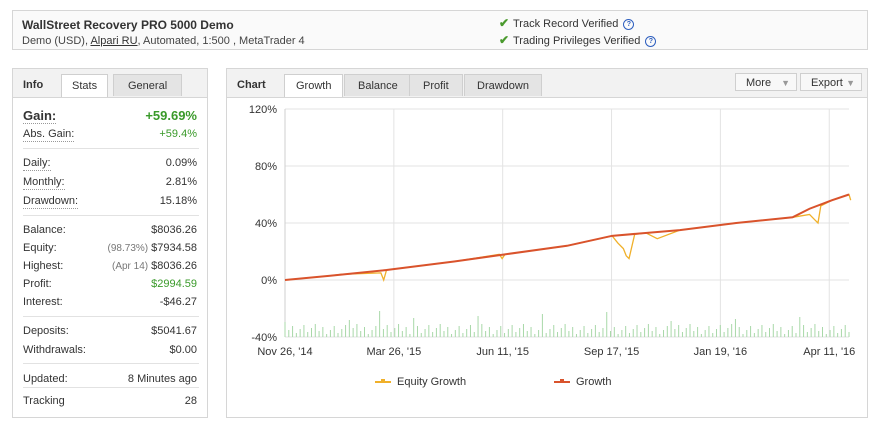  I want to click on equity-value: (98.73%) $7934.58, so click(152, 248).